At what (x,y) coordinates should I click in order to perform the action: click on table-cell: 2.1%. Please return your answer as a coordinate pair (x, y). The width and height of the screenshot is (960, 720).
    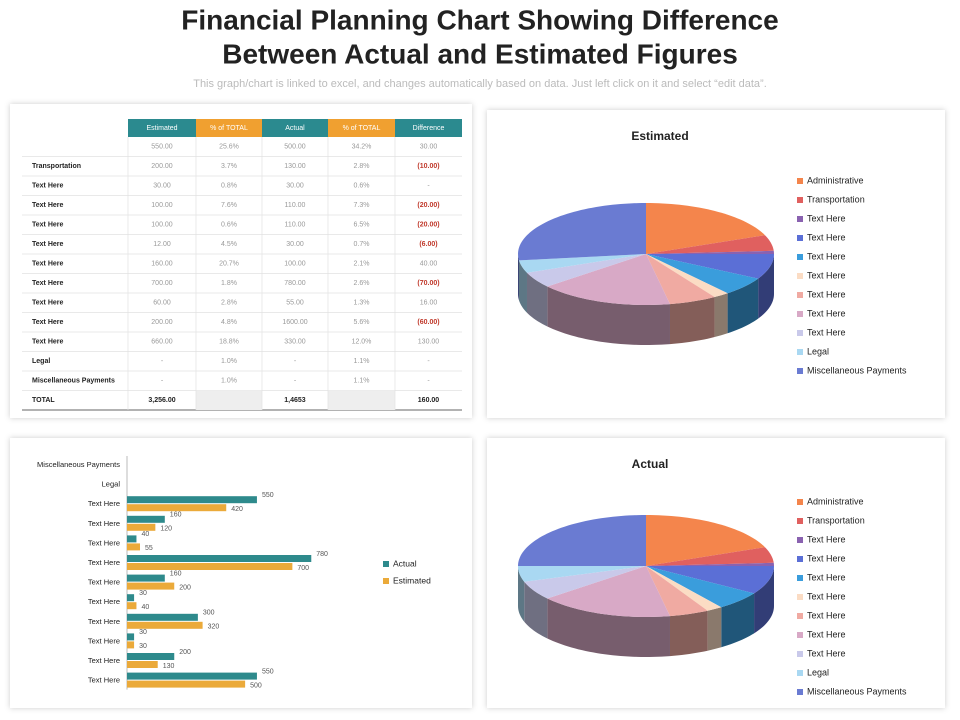
    Looking at the image, I should click on (362, 264).